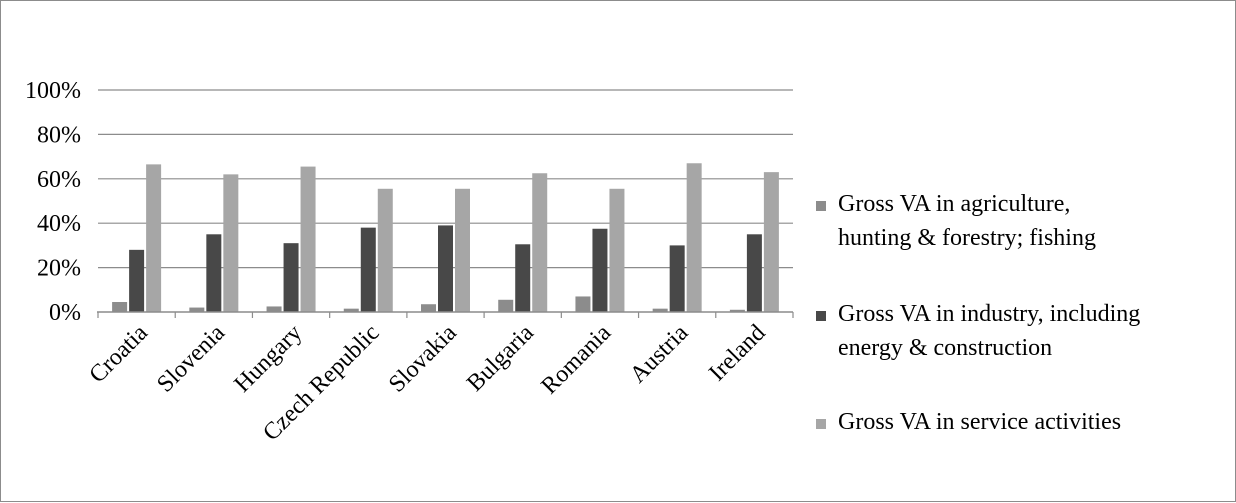  Describe the element at coordinates (119, 354) in the screenshot. I see `x-category-label: Croatia` at that location.